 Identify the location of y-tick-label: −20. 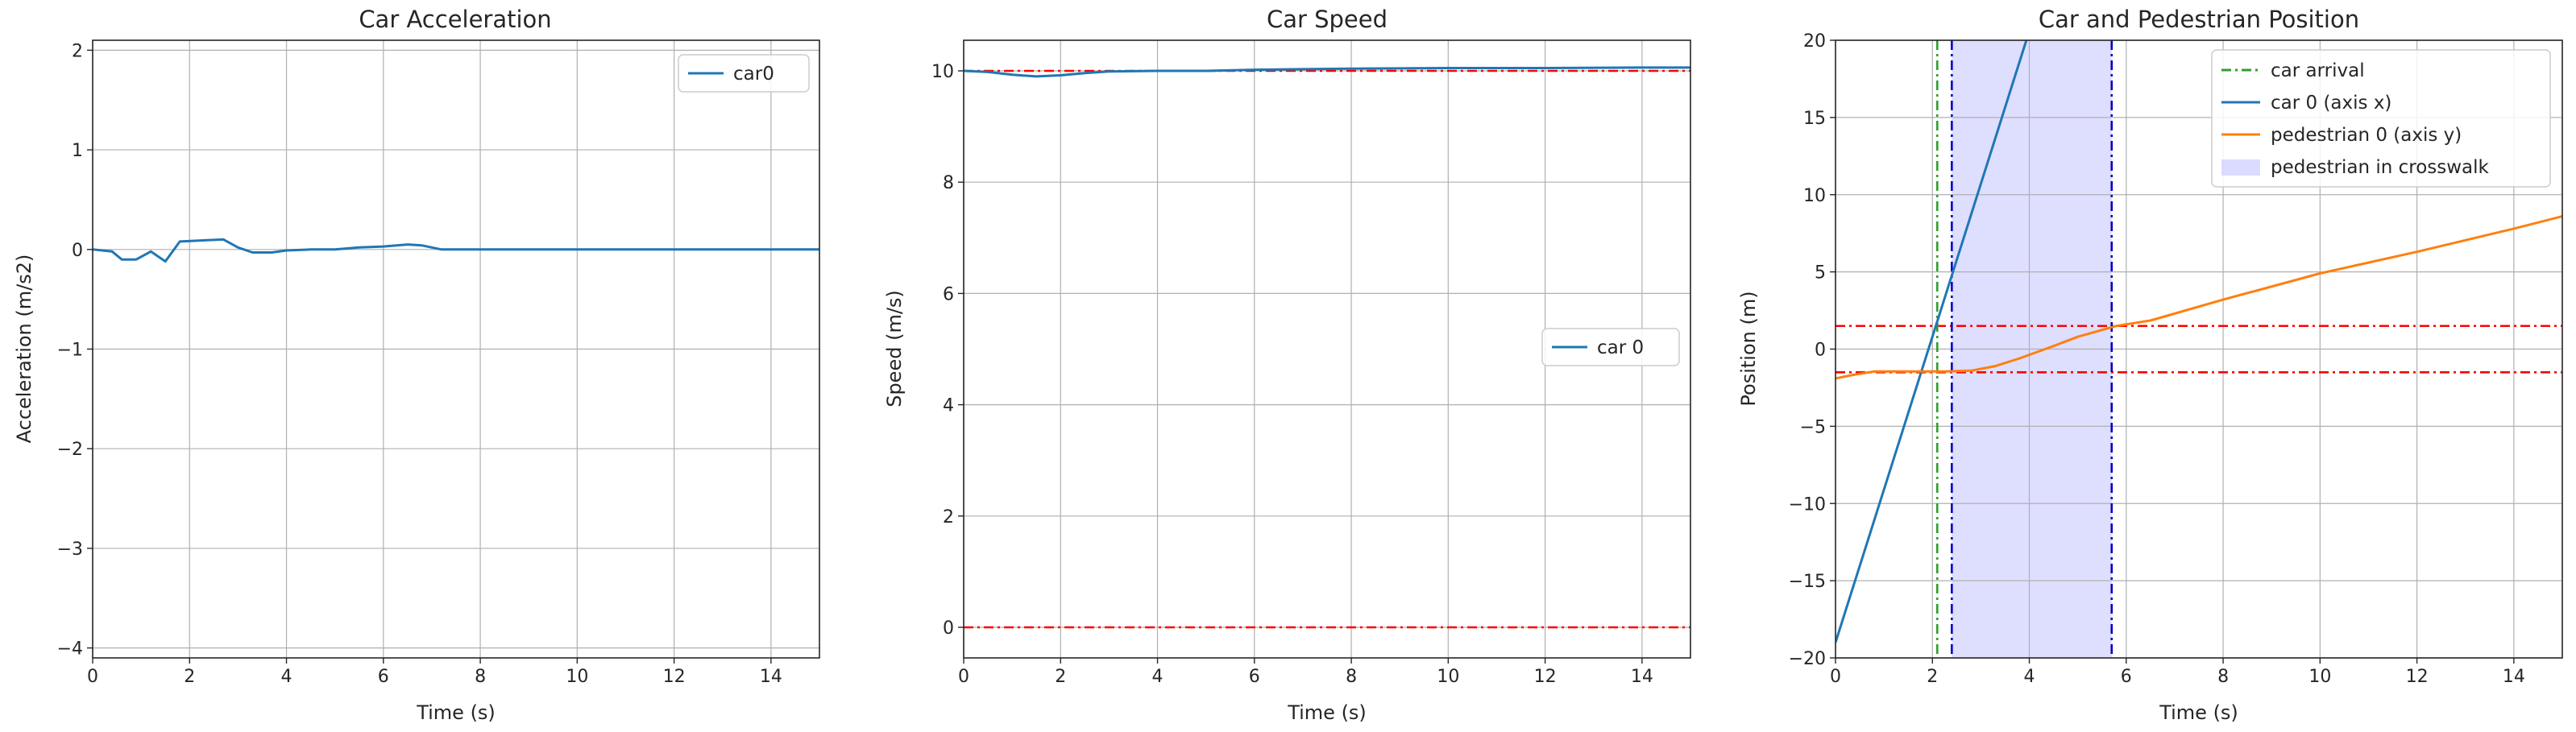
(1808, 659).